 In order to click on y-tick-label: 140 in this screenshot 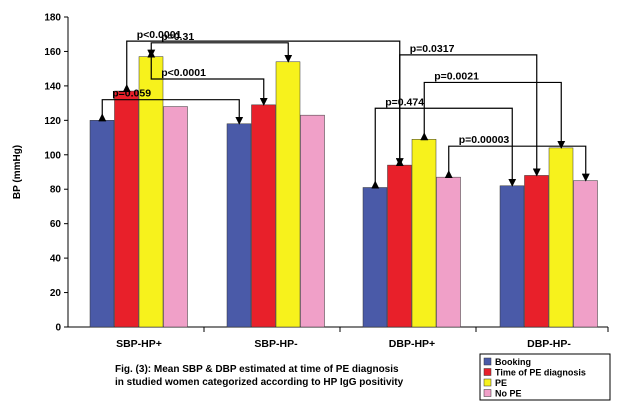, I will do `click(52, 86)`.